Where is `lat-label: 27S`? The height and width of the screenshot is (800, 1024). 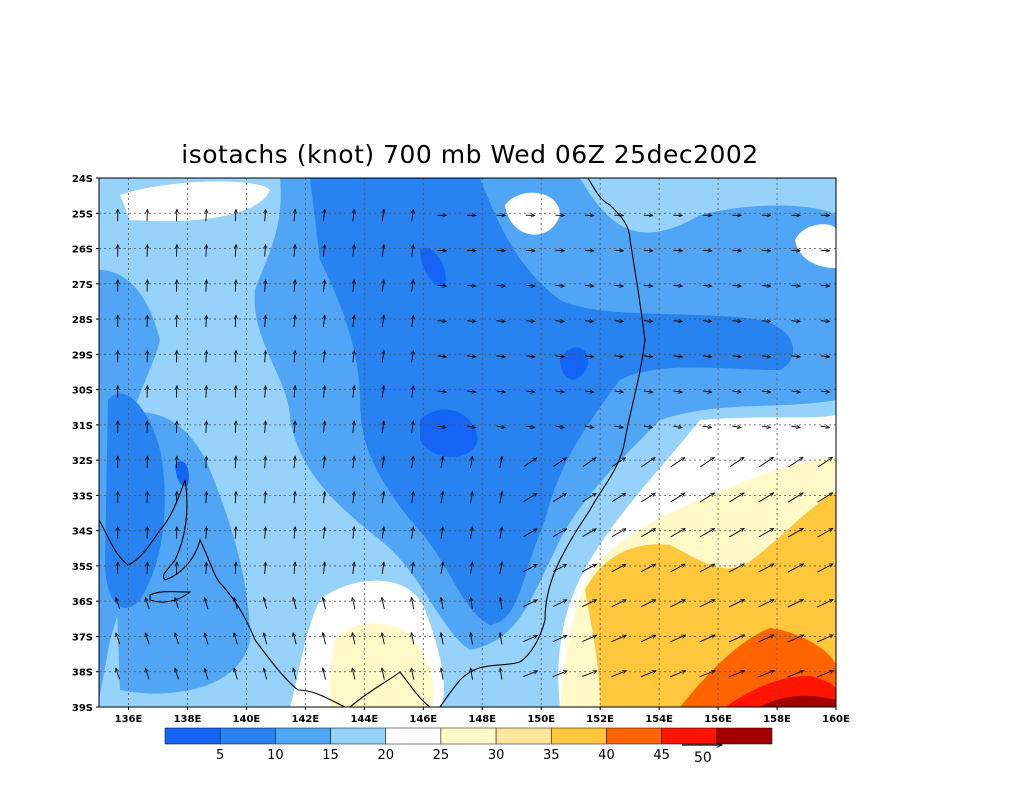 lat-label: 27S is located at coordinates (82, 285).